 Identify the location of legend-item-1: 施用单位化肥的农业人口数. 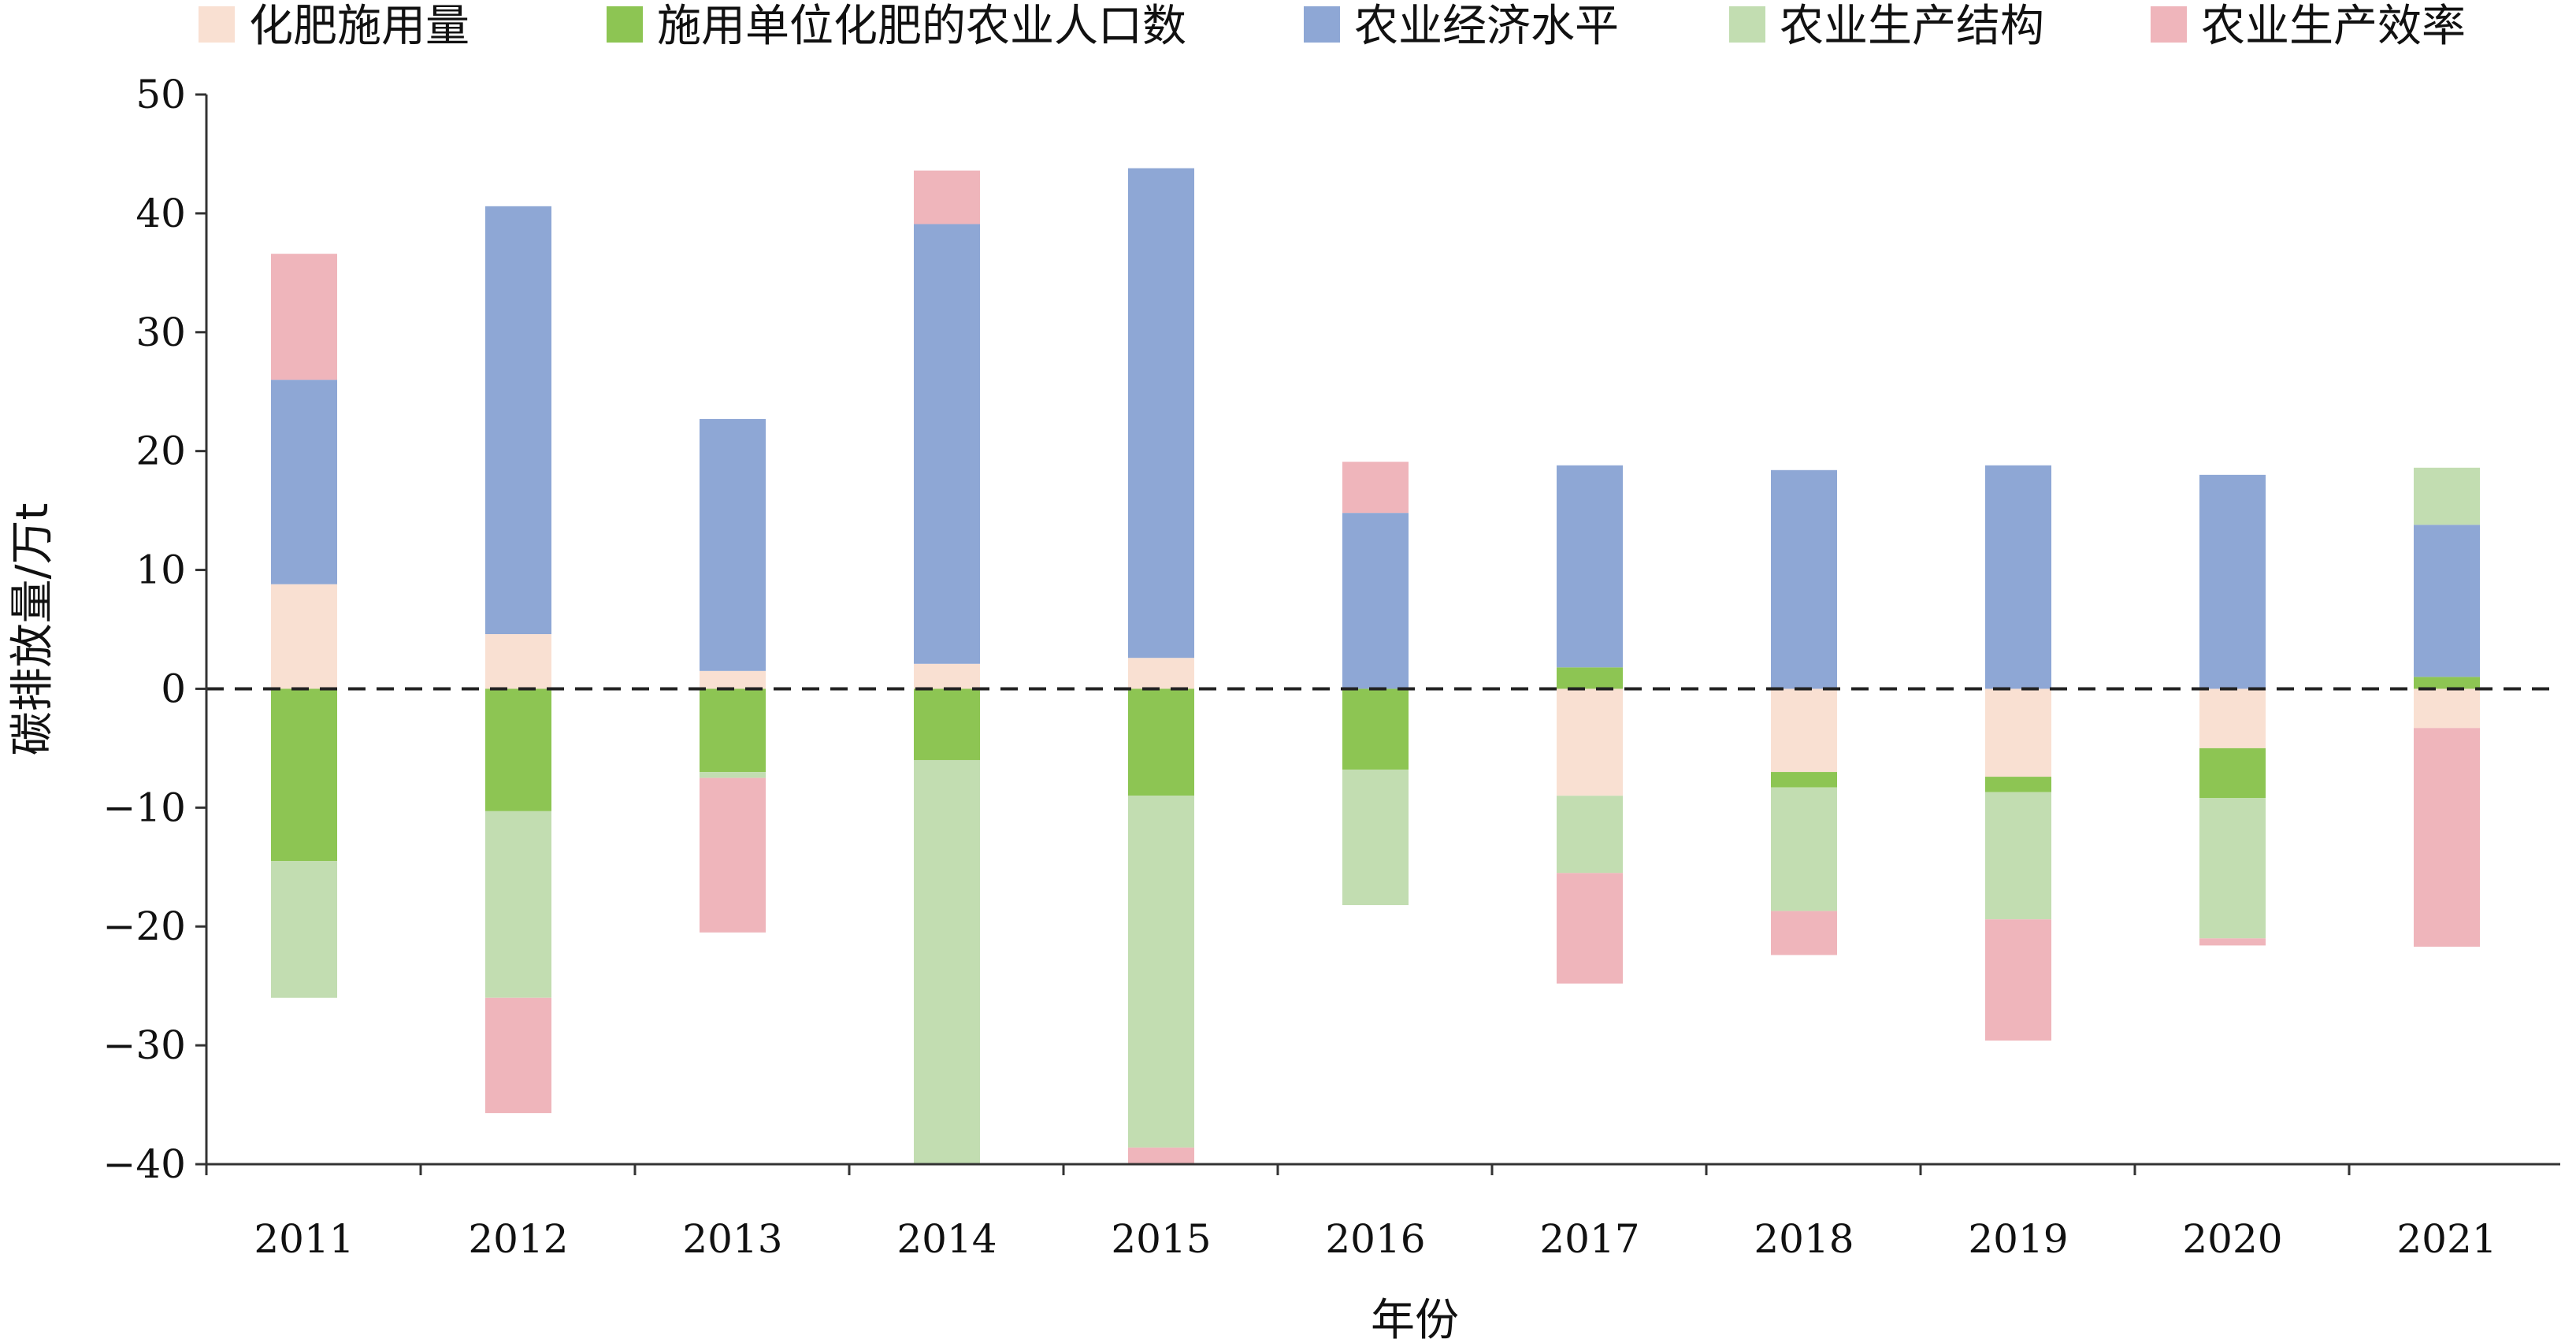
(896, 26).